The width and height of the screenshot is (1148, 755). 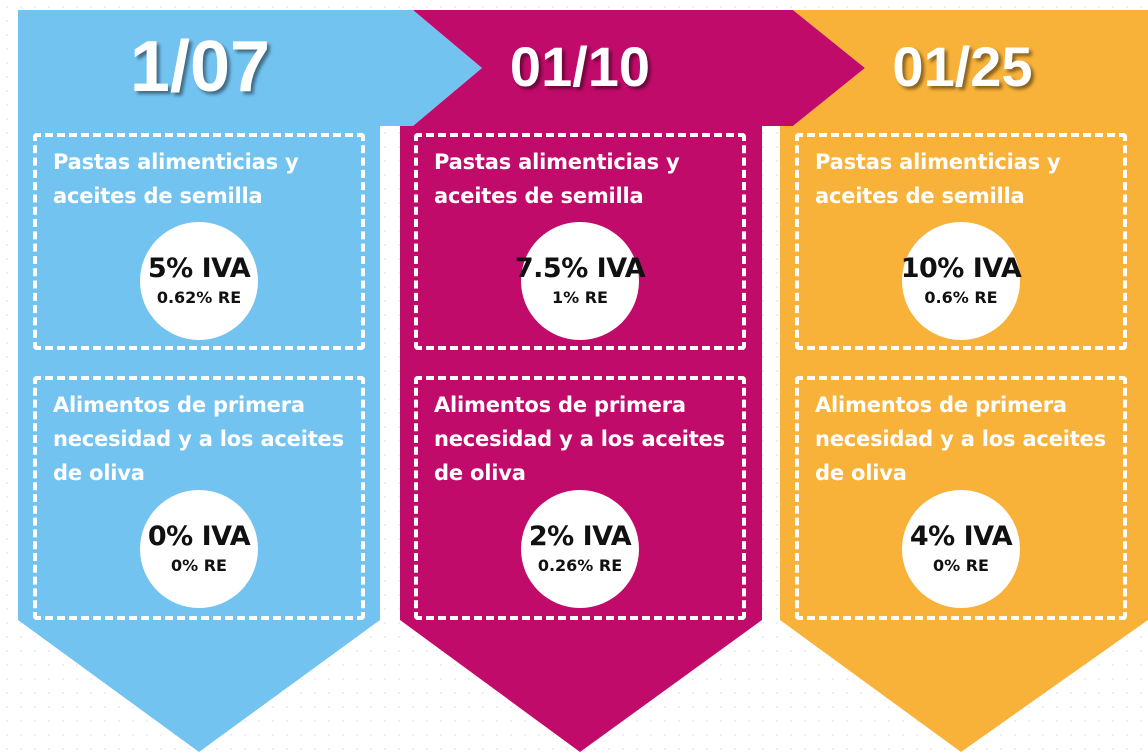 I want to click on iva-rate: 7.5% IVA, so click(x=580, y=268).